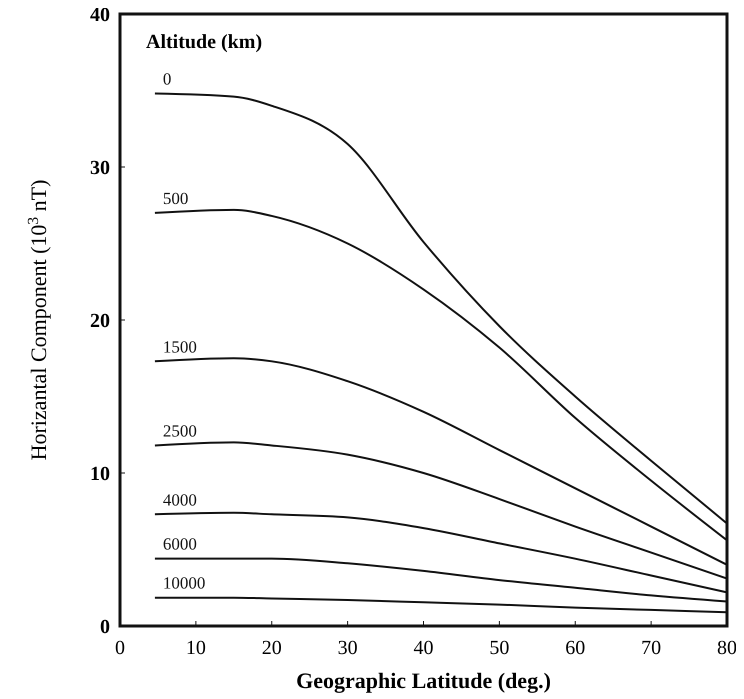 The width and height of the screenshot is (744, 699). I want to click on series-label: 4000, so click(179, 500).